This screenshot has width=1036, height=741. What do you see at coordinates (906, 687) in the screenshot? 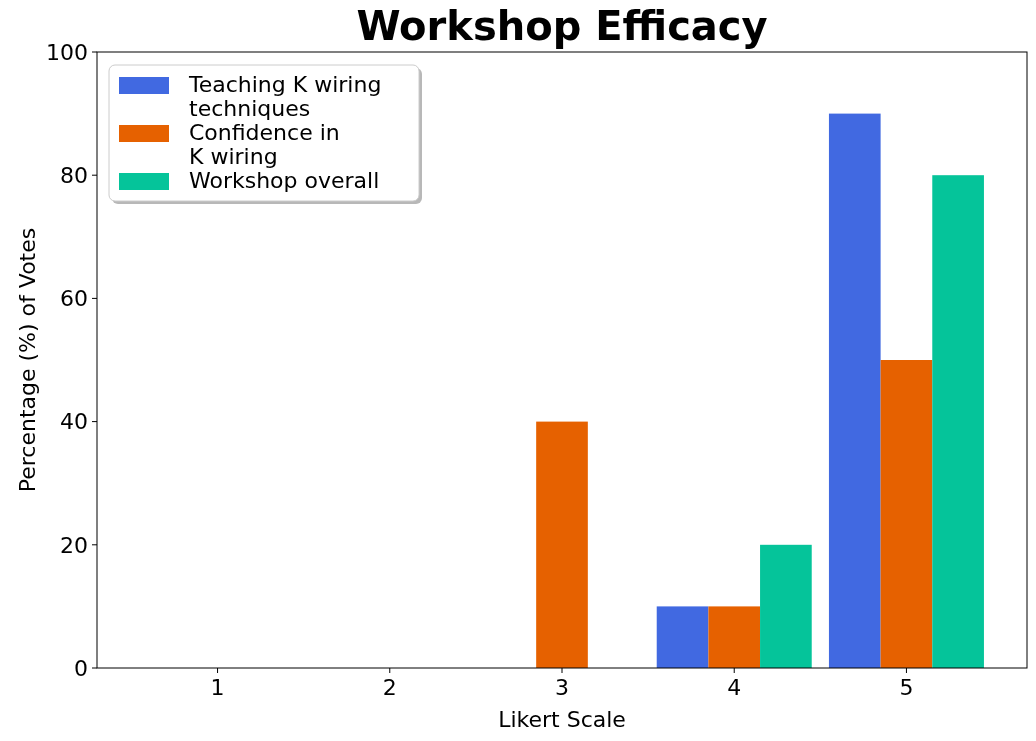
I see `x-tick-label: 5` at bounding box center [906, 687].